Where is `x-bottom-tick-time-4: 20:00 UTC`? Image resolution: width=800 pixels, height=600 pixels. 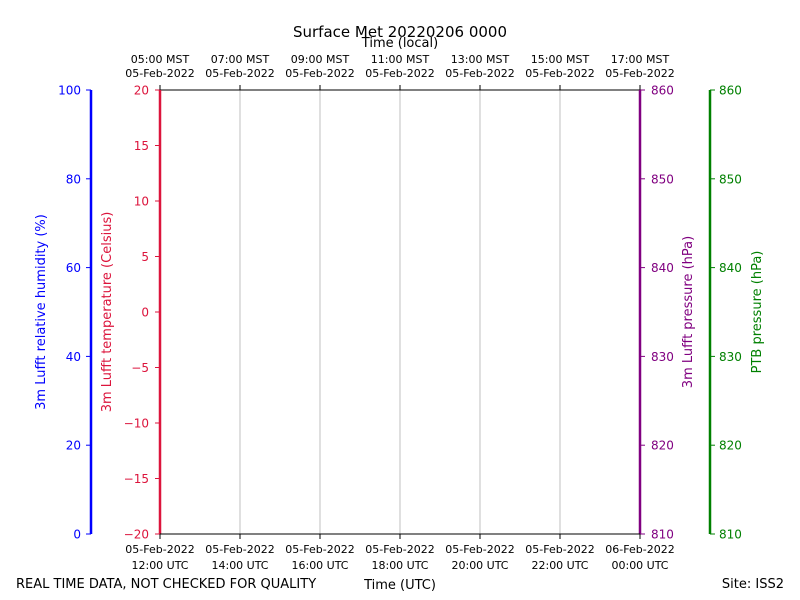
x-bottom-tick-time-4: 20:00 UTC is located at coordinates (479, 565).